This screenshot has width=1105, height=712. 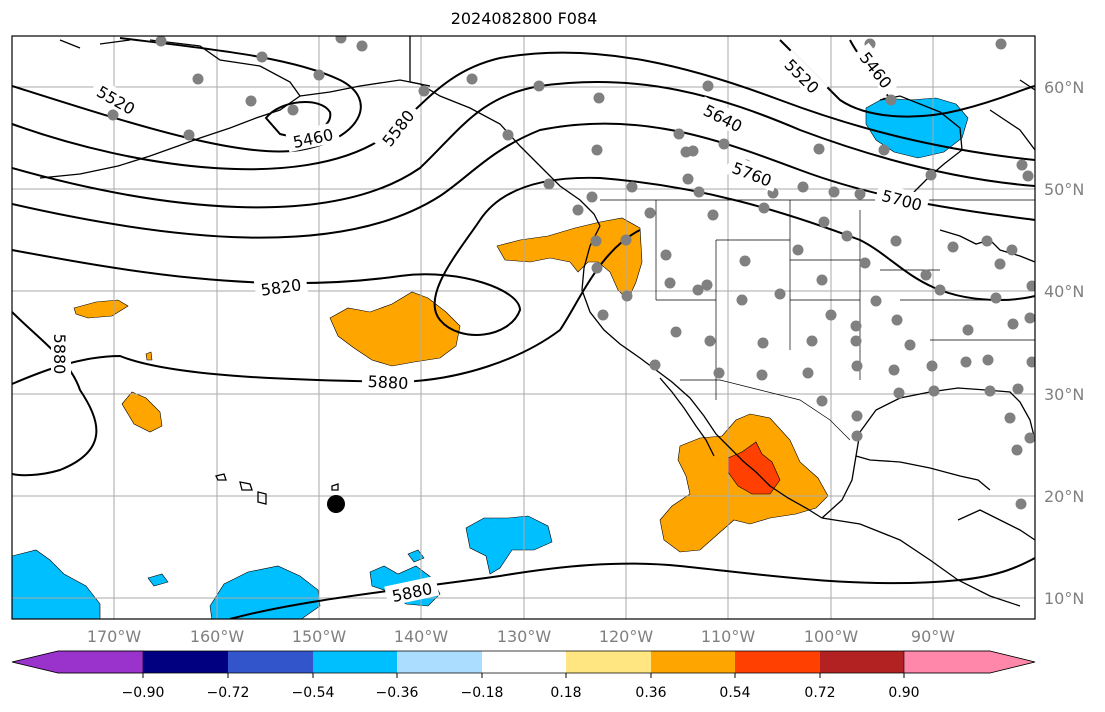 What do you see at coordinates (524, 636) in the screenshot?
I see `lon-tick-label: 130°W` at bounding box center [524, 636].